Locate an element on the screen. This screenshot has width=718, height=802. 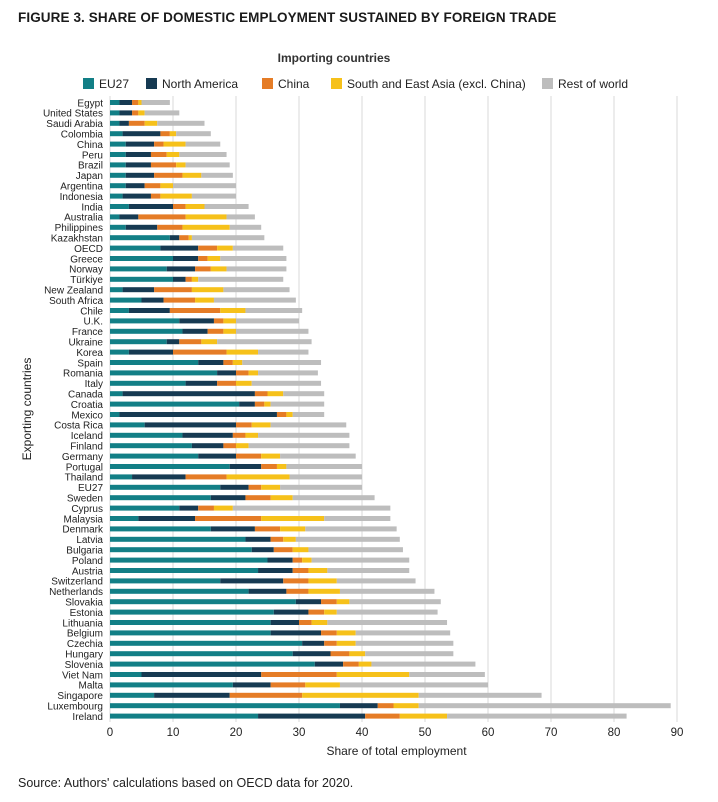
x-tick-label: 90 is located at coordinates (677, 733).